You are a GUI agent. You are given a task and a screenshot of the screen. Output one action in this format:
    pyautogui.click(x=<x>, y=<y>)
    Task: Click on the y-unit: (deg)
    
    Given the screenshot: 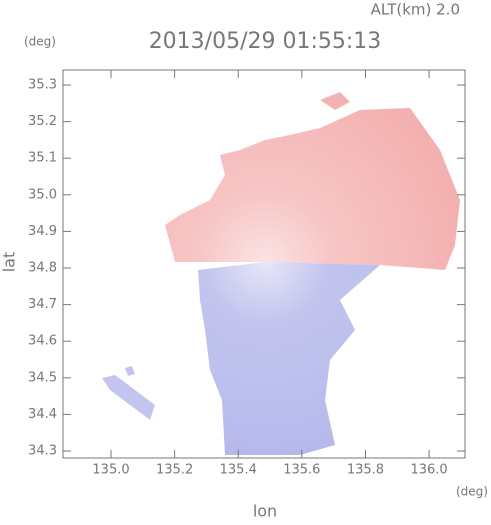 What is the action you would take?
    pyautogui.click(x=40, y=42)
    